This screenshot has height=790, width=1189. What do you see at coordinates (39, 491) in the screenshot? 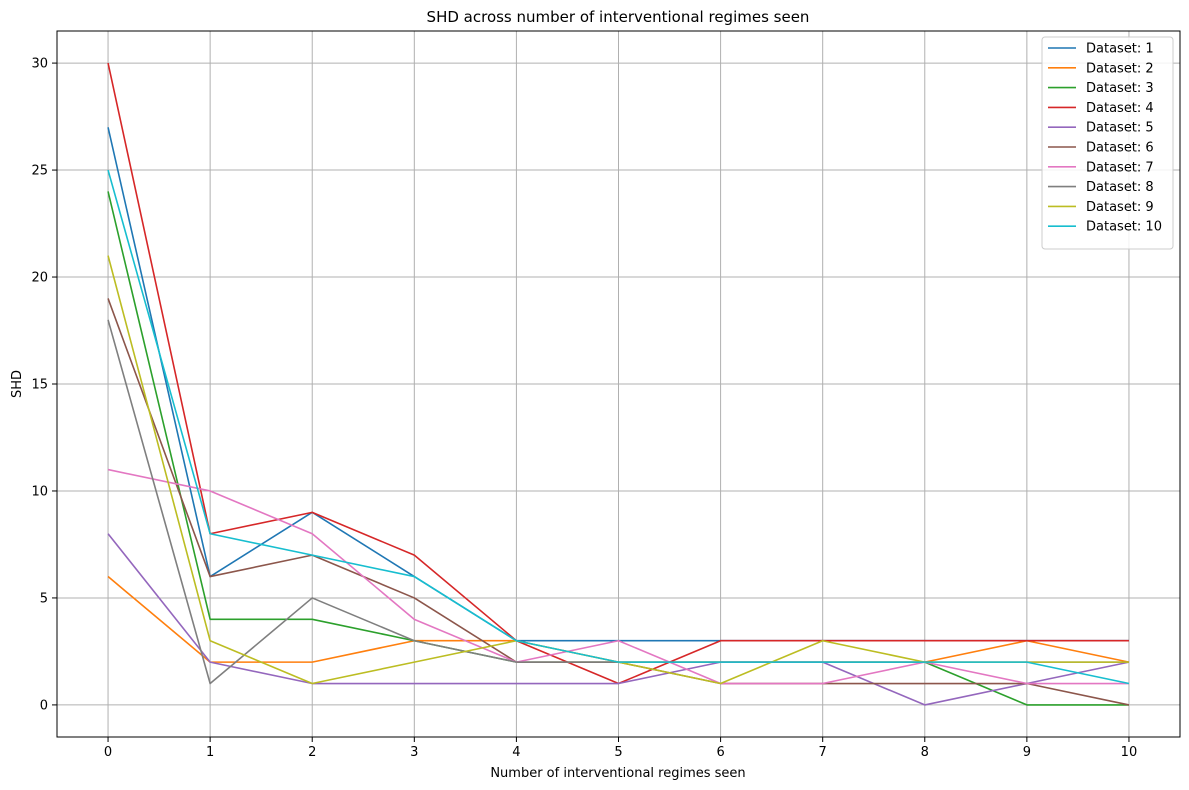
I see `y-tick-label: 10` at bounding box center [39, 491].